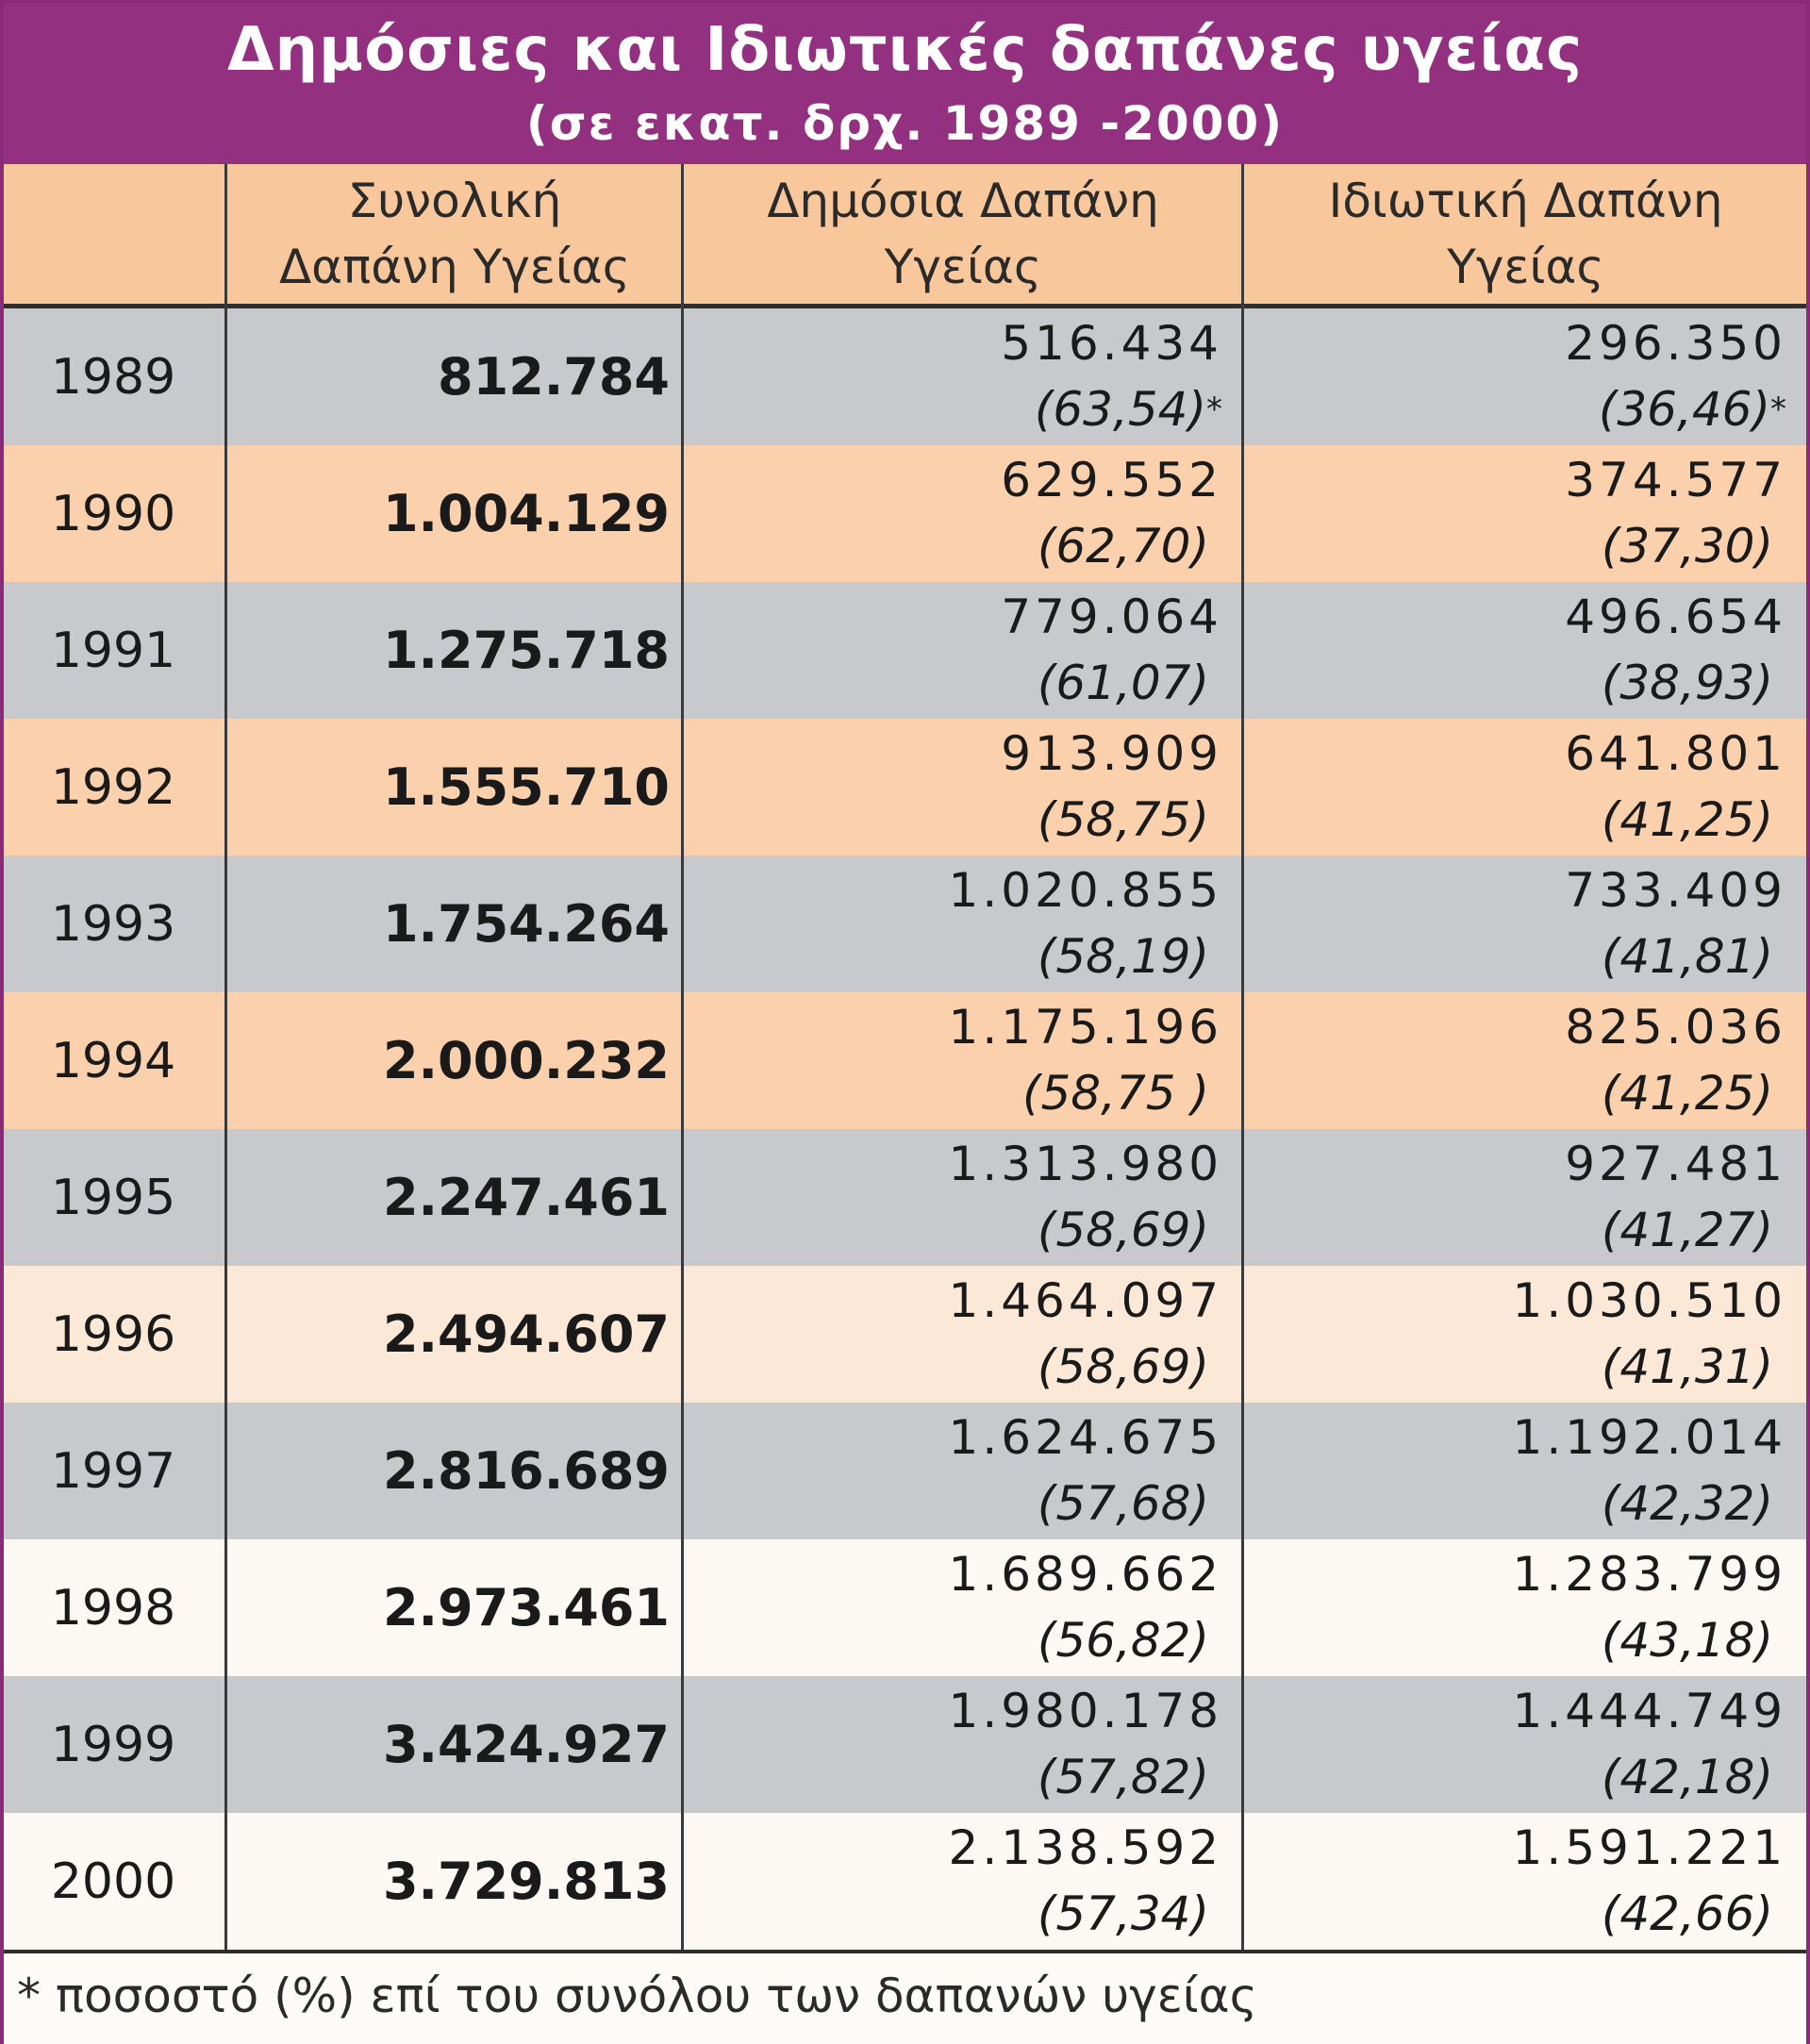 Image resolution: width=1810 pixels, height=2044 pixels. Describe the element at coordinates (953, 1607) in the screenshot. I see `public-cell: 1.689.662 (56,82)` at that location.